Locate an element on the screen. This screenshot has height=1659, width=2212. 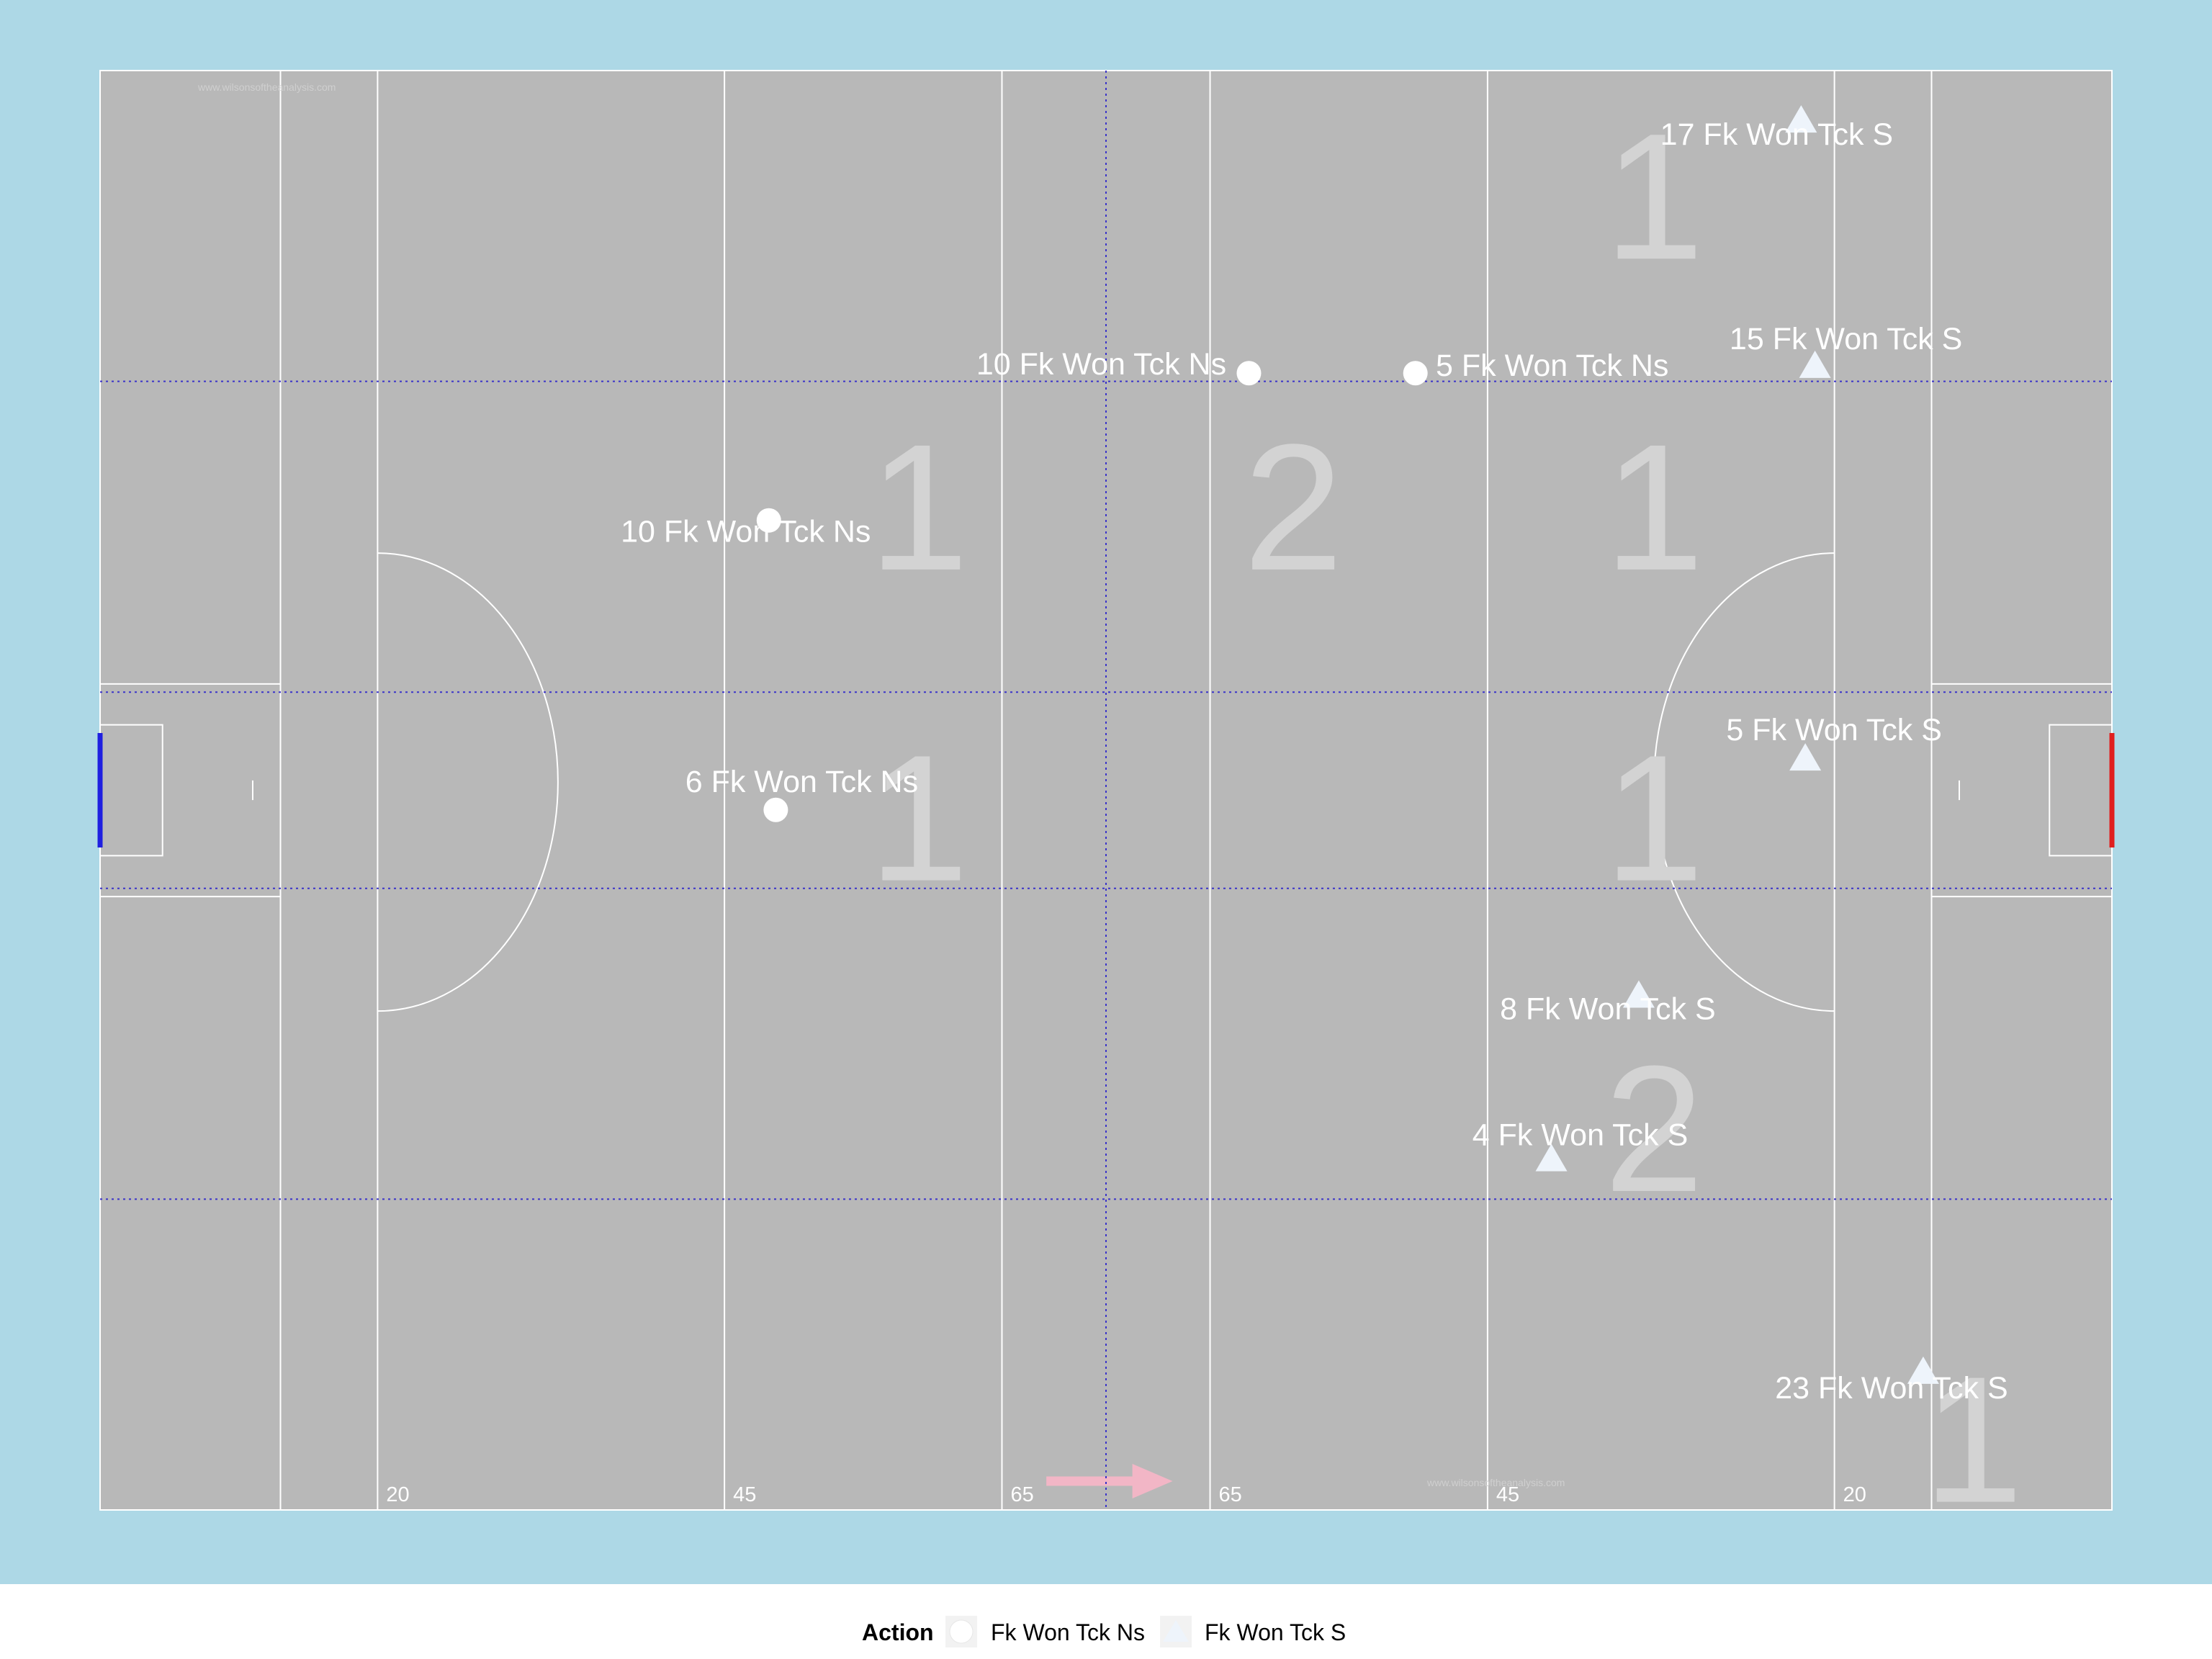
line-label-1: 45 is located at coordinates (745, 1494).